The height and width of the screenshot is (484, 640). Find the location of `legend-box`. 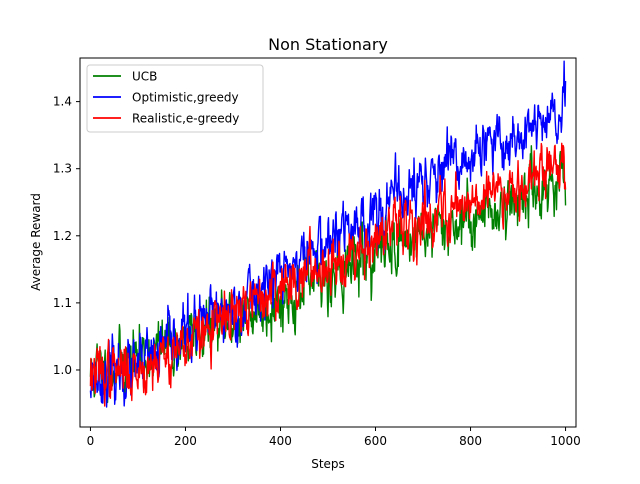

legend-box is located at coordinates (175, 98).